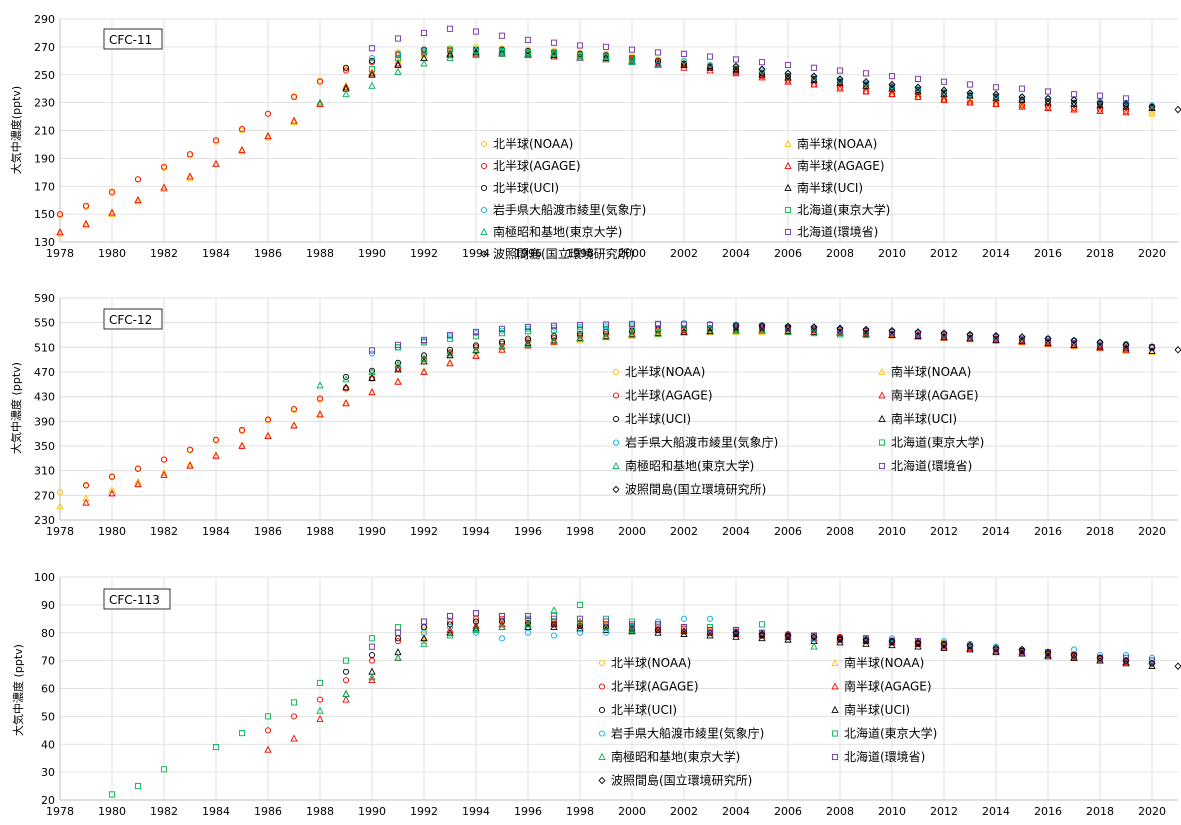 The height and width of the screenshot is (825, 1181). I want to click on x-tick-label: 2016, so click(1048, 253).